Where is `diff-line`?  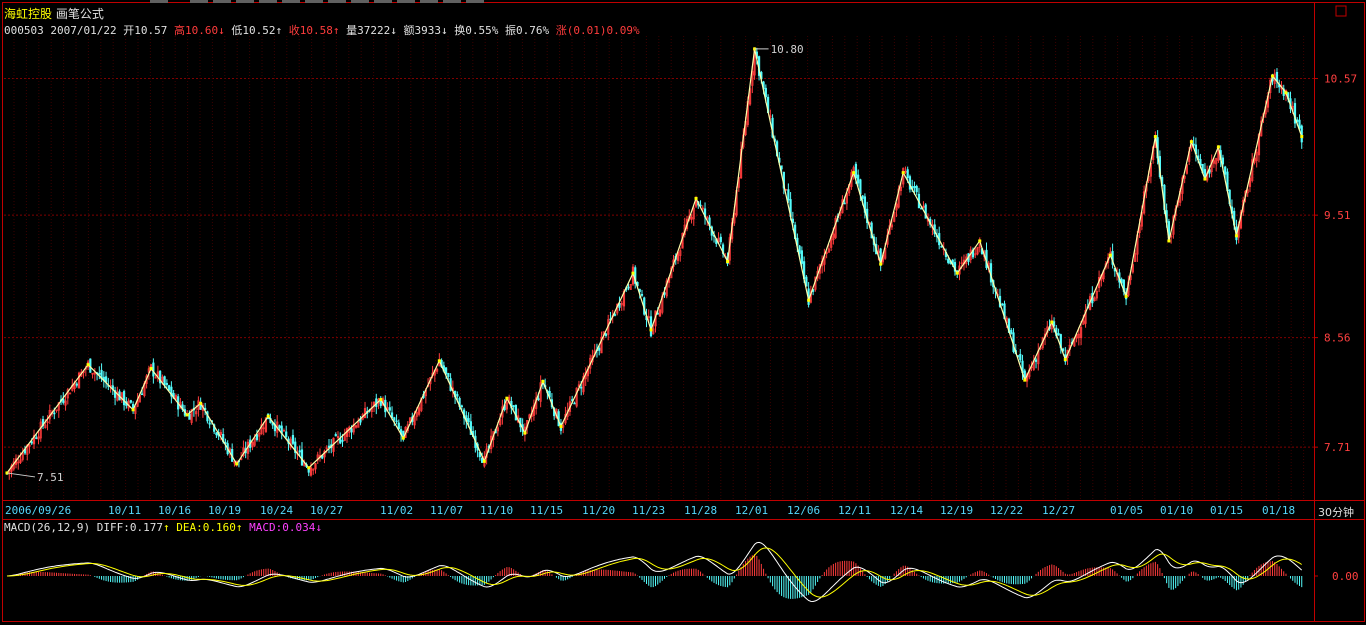 diff-line is located at coordinates (654, 572).